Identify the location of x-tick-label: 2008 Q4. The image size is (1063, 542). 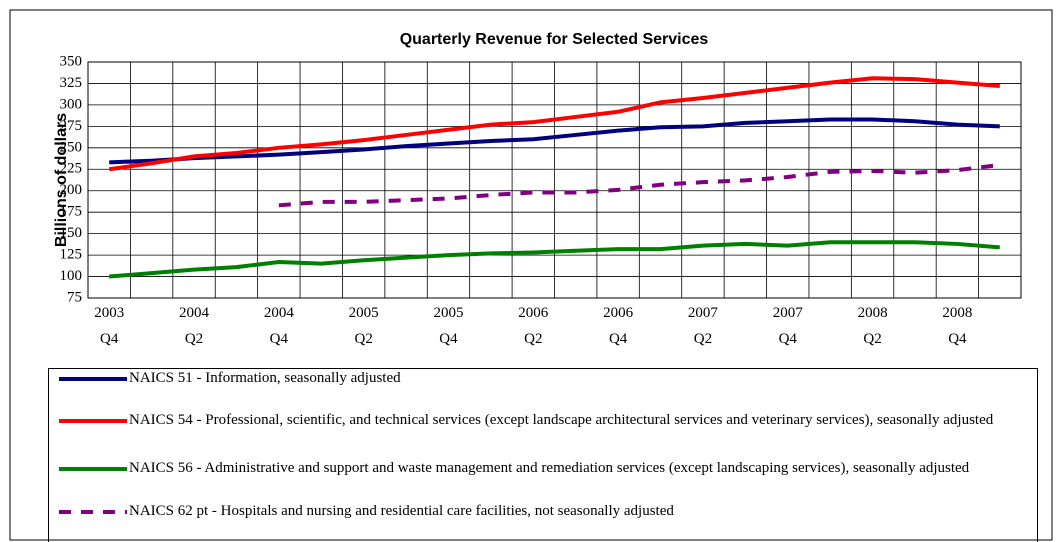
(957, 326).